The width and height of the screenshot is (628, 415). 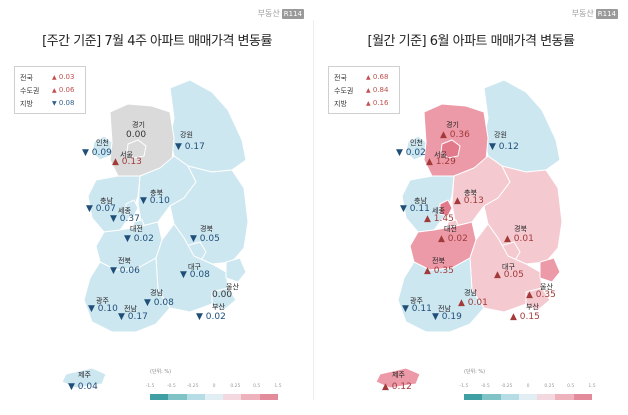 What do you see at coordinates (504, 147) in the screenshot?
I see `region-value-gangwon: ▼ 0.12` at bounding box center [504, 147].